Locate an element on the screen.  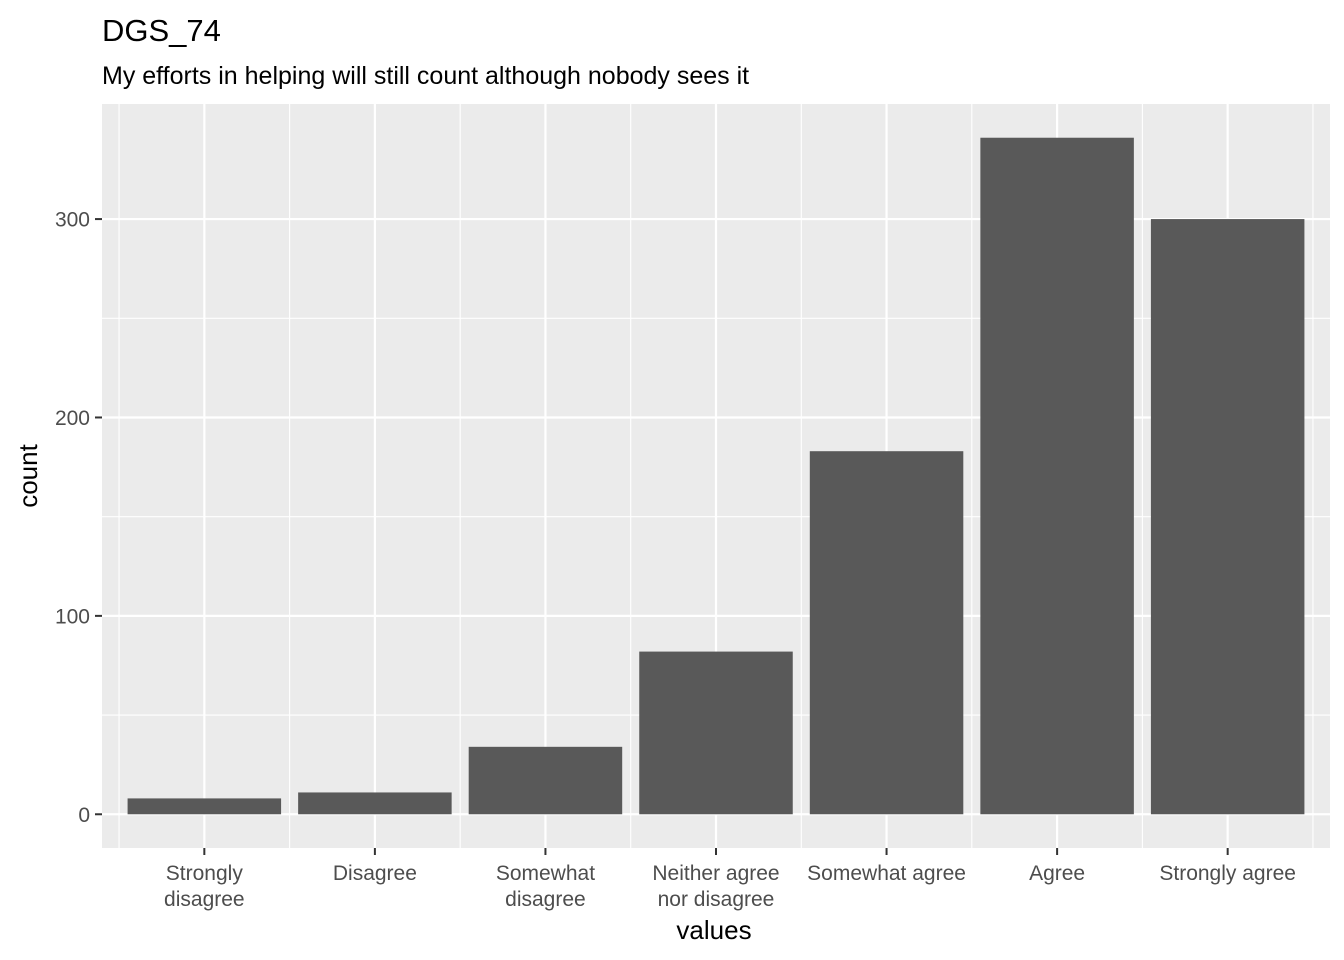
x-tick-label: Somewhat agree is located at coordinates (886, 873).